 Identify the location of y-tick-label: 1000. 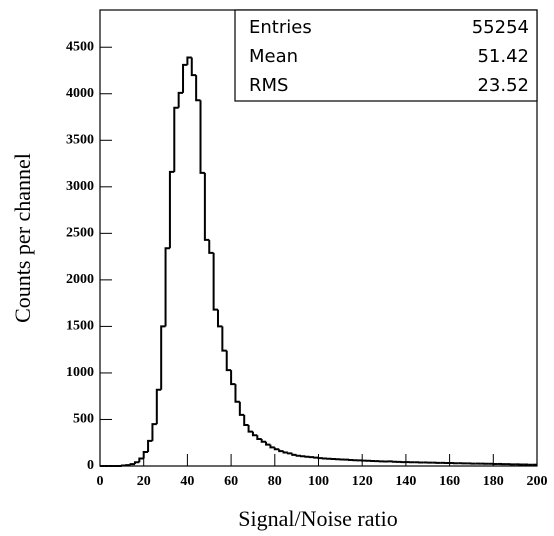
(80, 372).